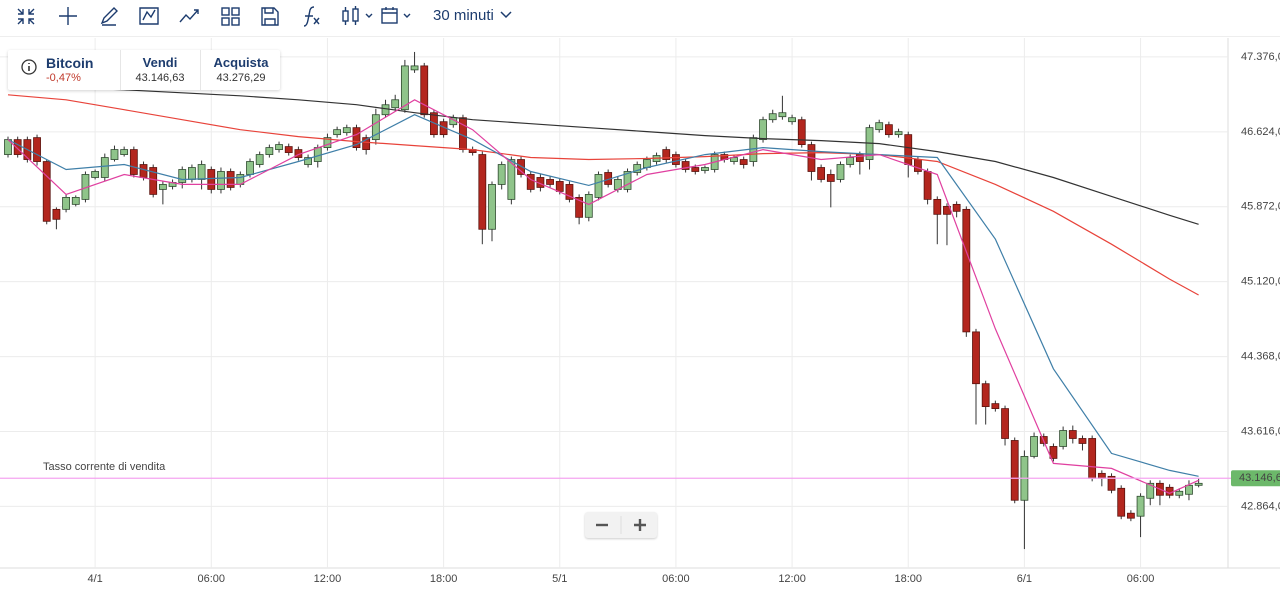 This screenshot has height=594, width=1280. What do you see at coordinates (70, 63) in the screenshot?
I see `instrument-name: Bitcoin` at bounding box center [70, 63].